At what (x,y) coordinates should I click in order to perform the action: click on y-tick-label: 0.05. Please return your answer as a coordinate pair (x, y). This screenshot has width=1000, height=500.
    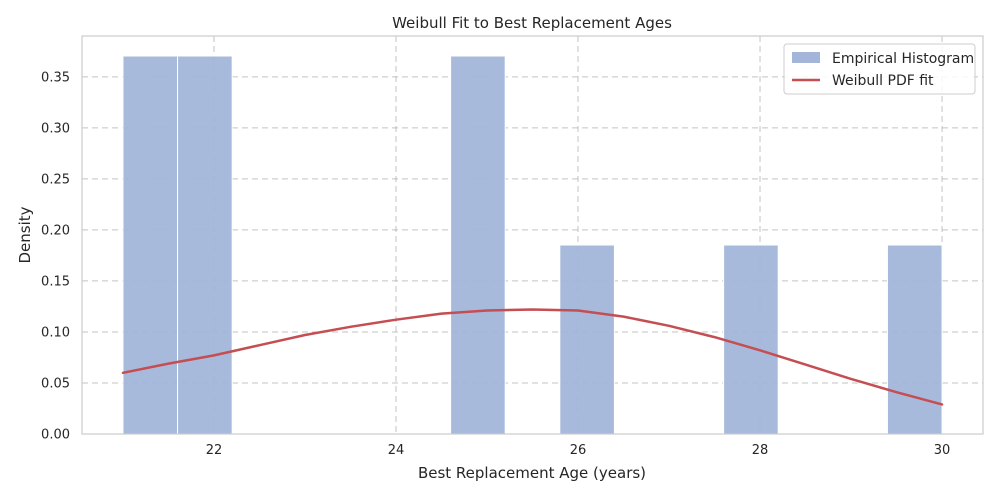
    Looking at the image, I should click on (55, 383).